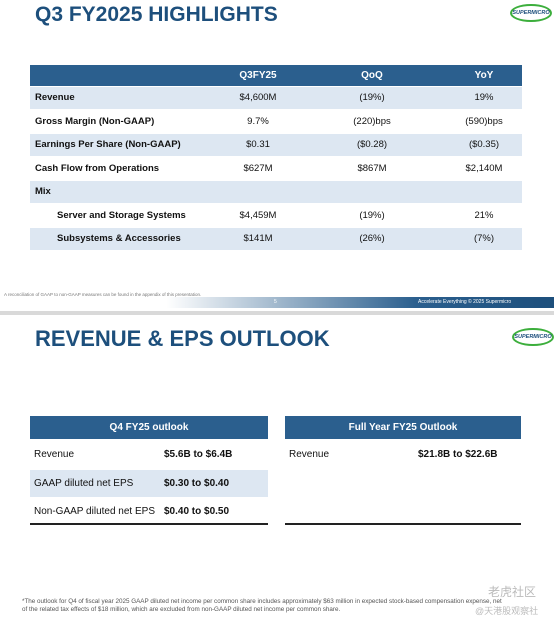  What do you see at coordinates (84, 483) in the screenshot?
I see `row-label: GAAP diluted net EPS` at bounding box center [84, 483].